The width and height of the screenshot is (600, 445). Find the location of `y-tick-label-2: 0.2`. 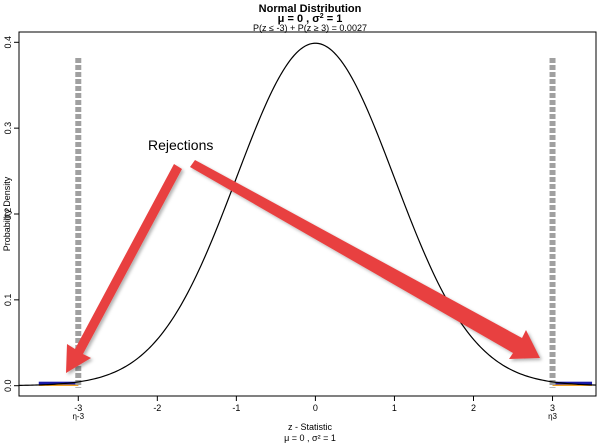

y-tick-label-2: 0.2 is located at coordinates (8, 214).